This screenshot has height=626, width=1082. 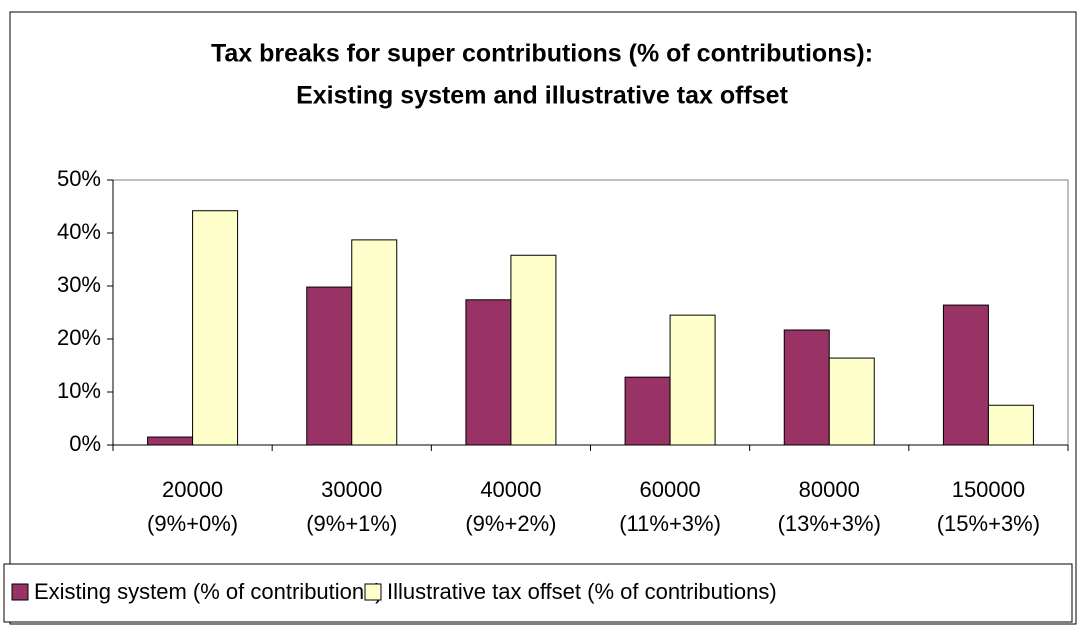 I want to click on y-tick-label: 20%, so click(x=79, y=337).